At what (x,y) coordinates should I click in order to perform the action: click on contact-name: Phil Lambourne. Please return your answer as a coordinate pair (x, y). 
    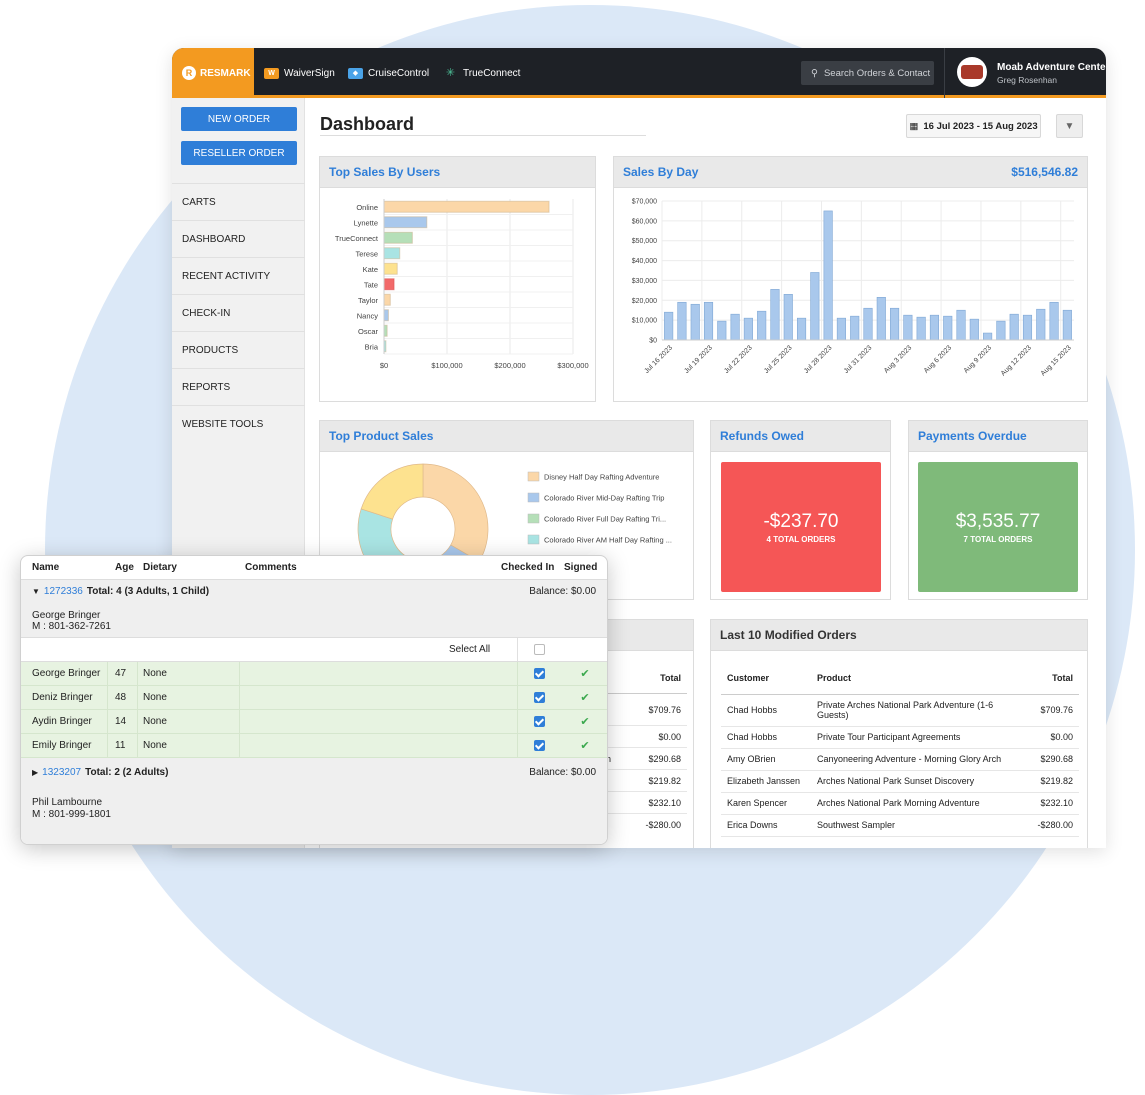
    Looking at the image, I should click on (67, 802).